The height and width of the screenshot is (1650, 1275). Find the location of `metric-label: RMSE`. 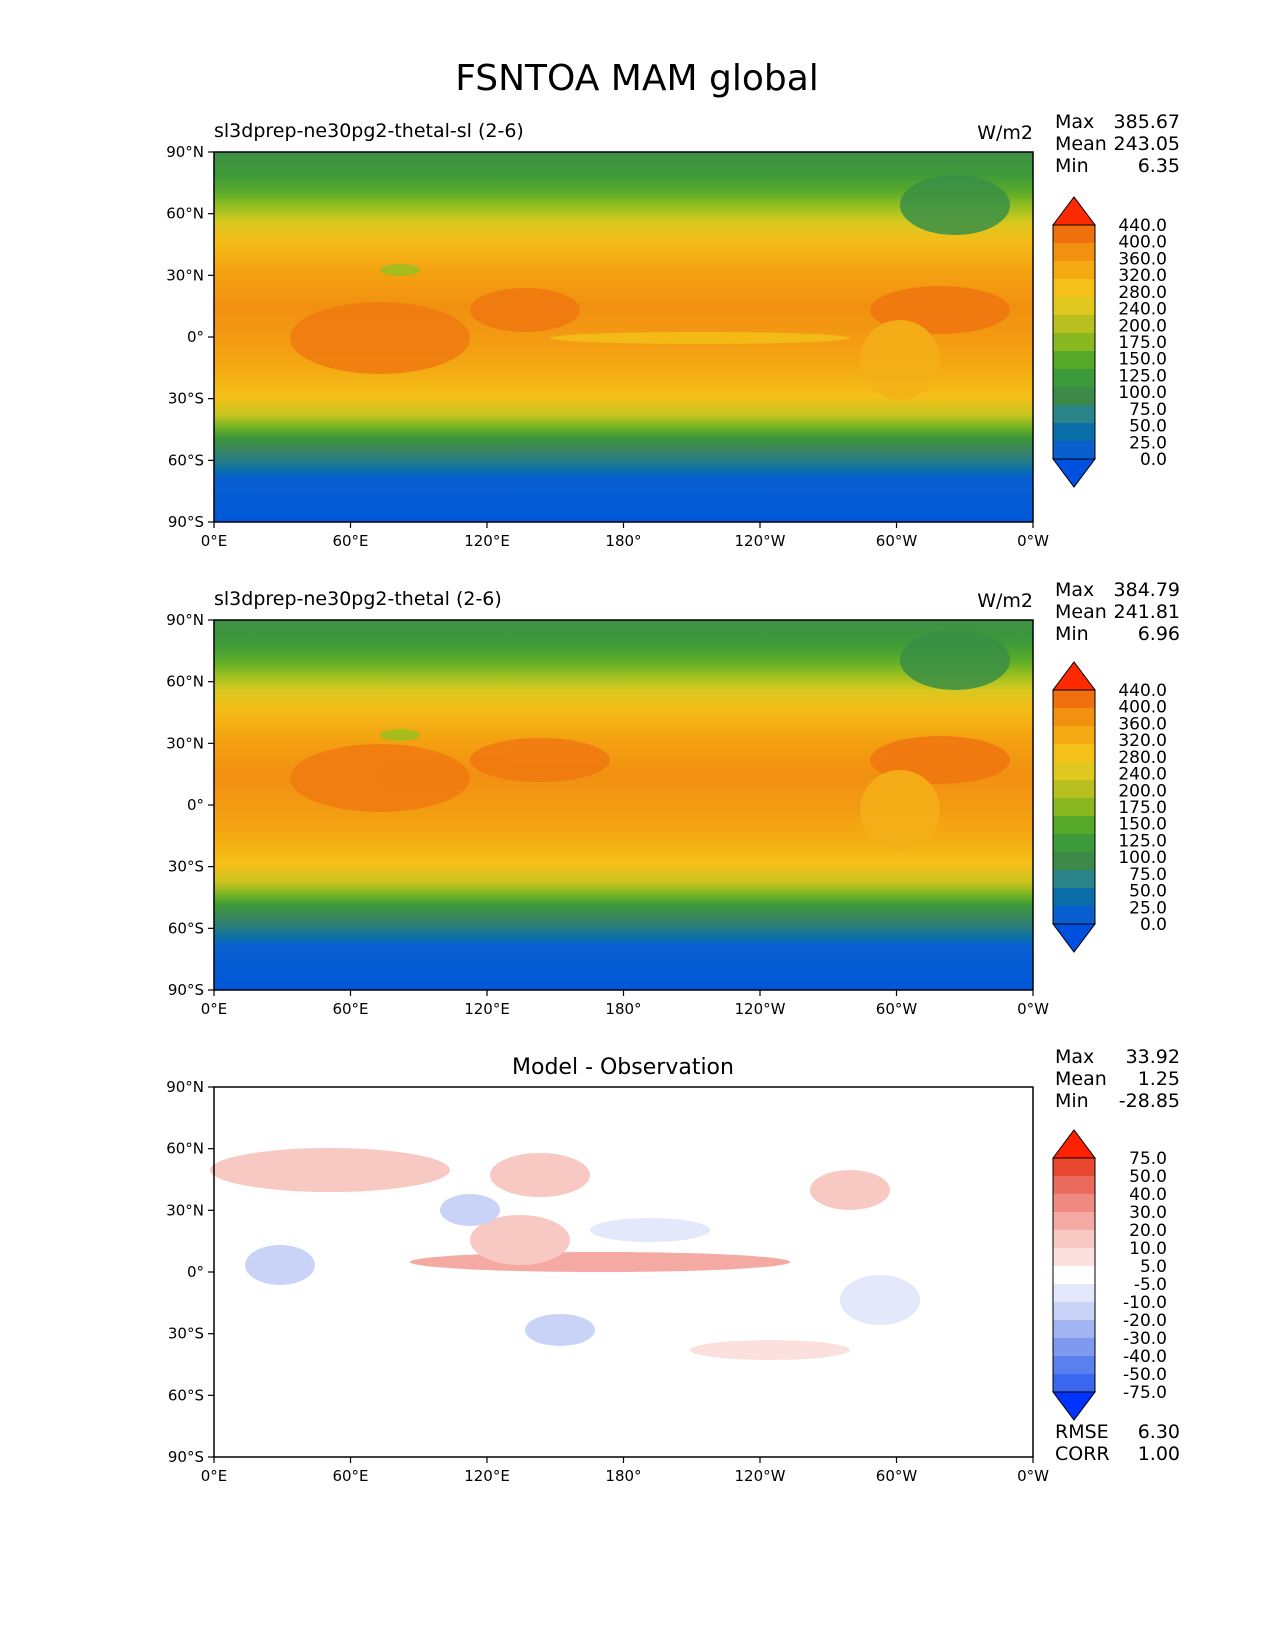

metric-label: RMSE is located at coordinates (1082, 1432).